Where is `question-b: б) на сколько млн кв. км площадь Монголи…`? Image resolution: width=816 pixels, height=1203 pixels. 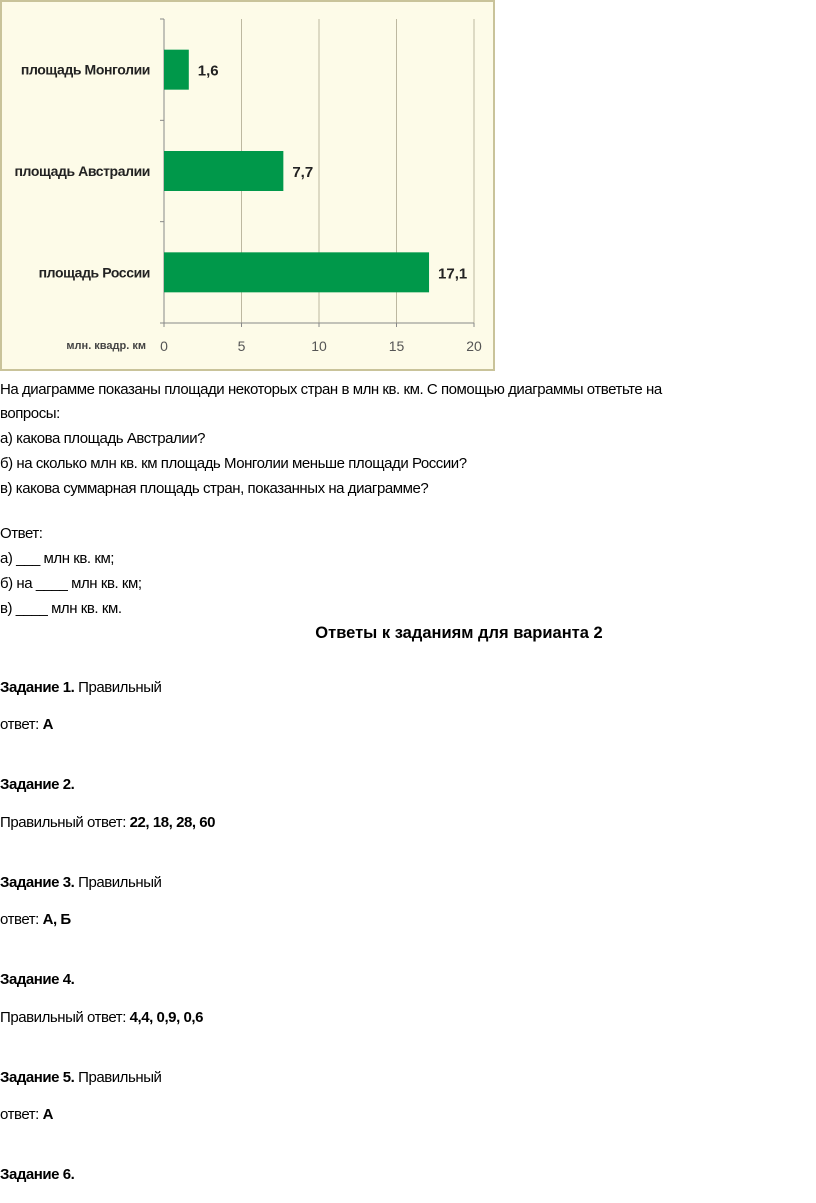
question-b: б) на сколько млн кв. км площадь Монголи… is located at coordinates (233, 463).